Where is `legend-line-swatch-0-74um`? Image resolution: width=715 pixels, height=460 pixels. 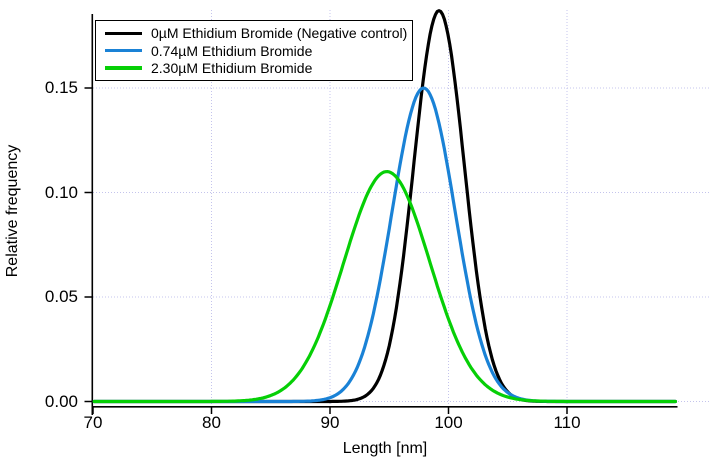 legend-line-swatch-0-74um is located at coordinates (123, 50).